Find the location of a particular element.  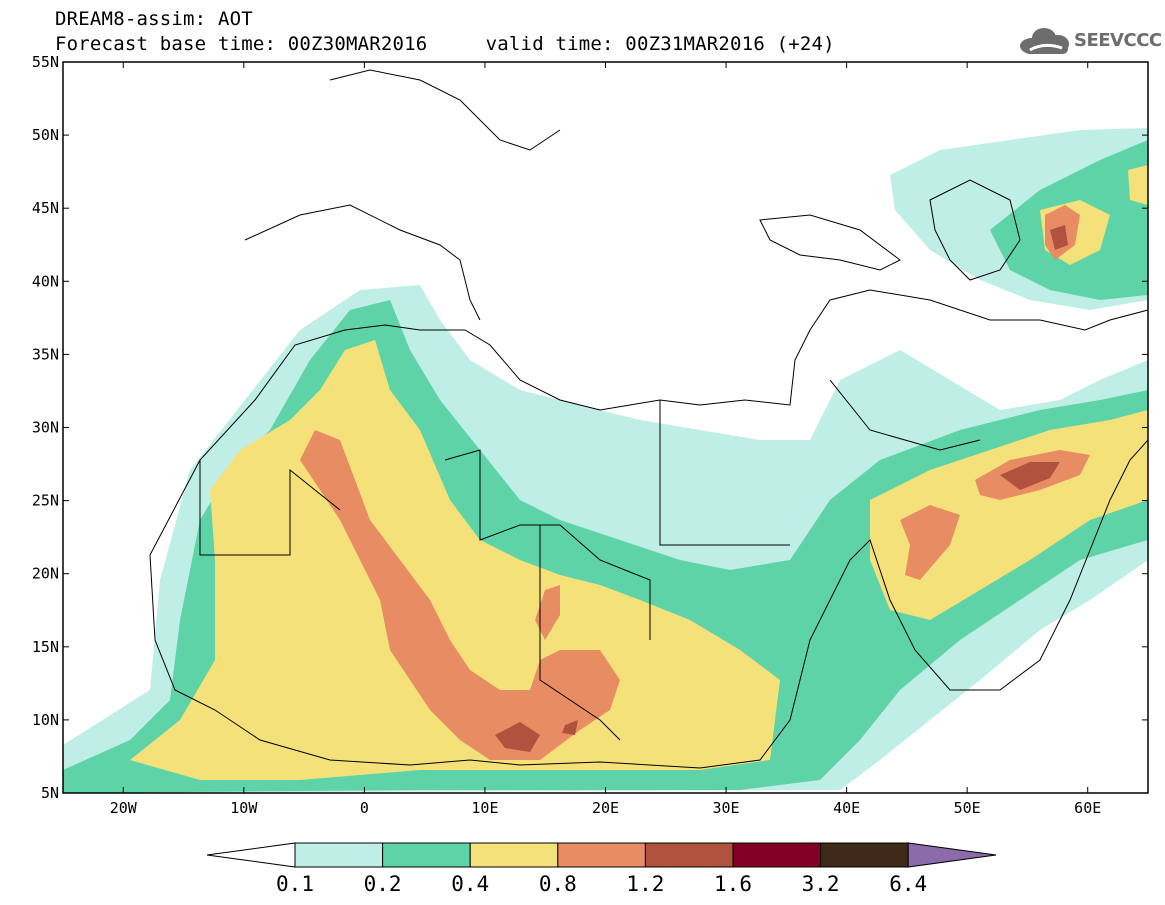

lat-label: 15N is located at coordinates (45, 647).